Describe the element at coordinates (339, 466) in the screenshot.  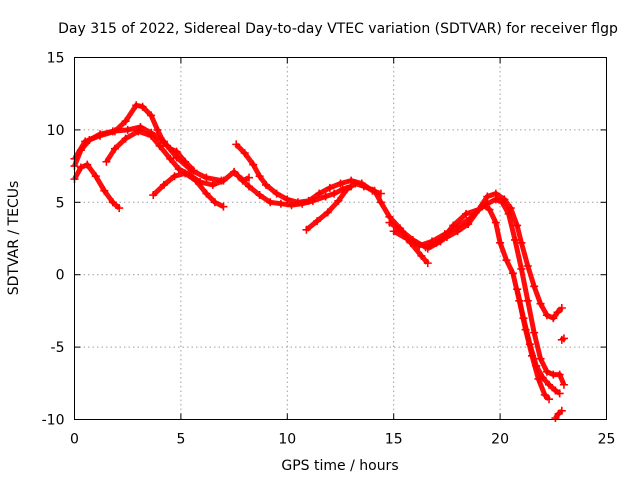
I see `x-axis-label: GPS time / hours` at that location.